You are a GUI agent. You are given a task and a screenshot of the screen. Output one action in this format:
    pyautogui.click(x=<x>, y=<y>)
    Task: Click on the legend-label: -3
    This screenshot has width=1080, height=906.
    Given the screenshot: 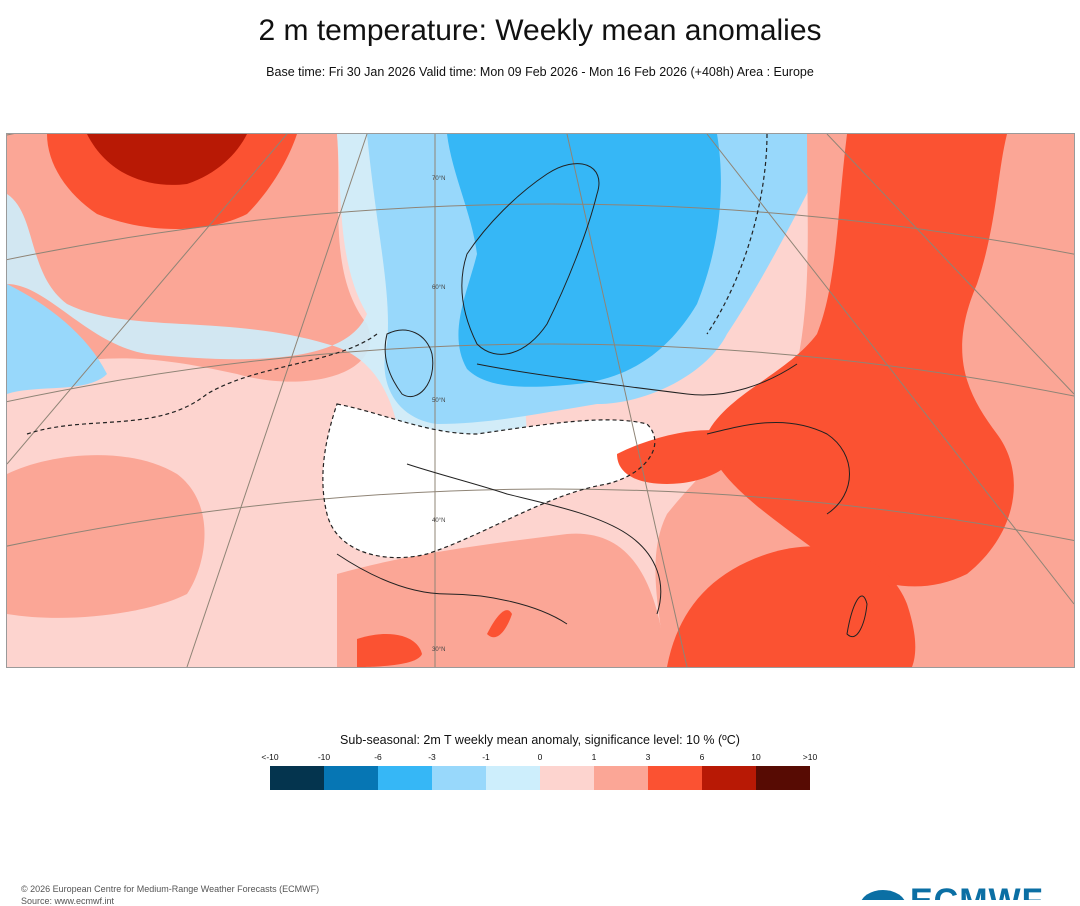 What is the action you would take?
    pyautogui.click(x=432, y=757)
    